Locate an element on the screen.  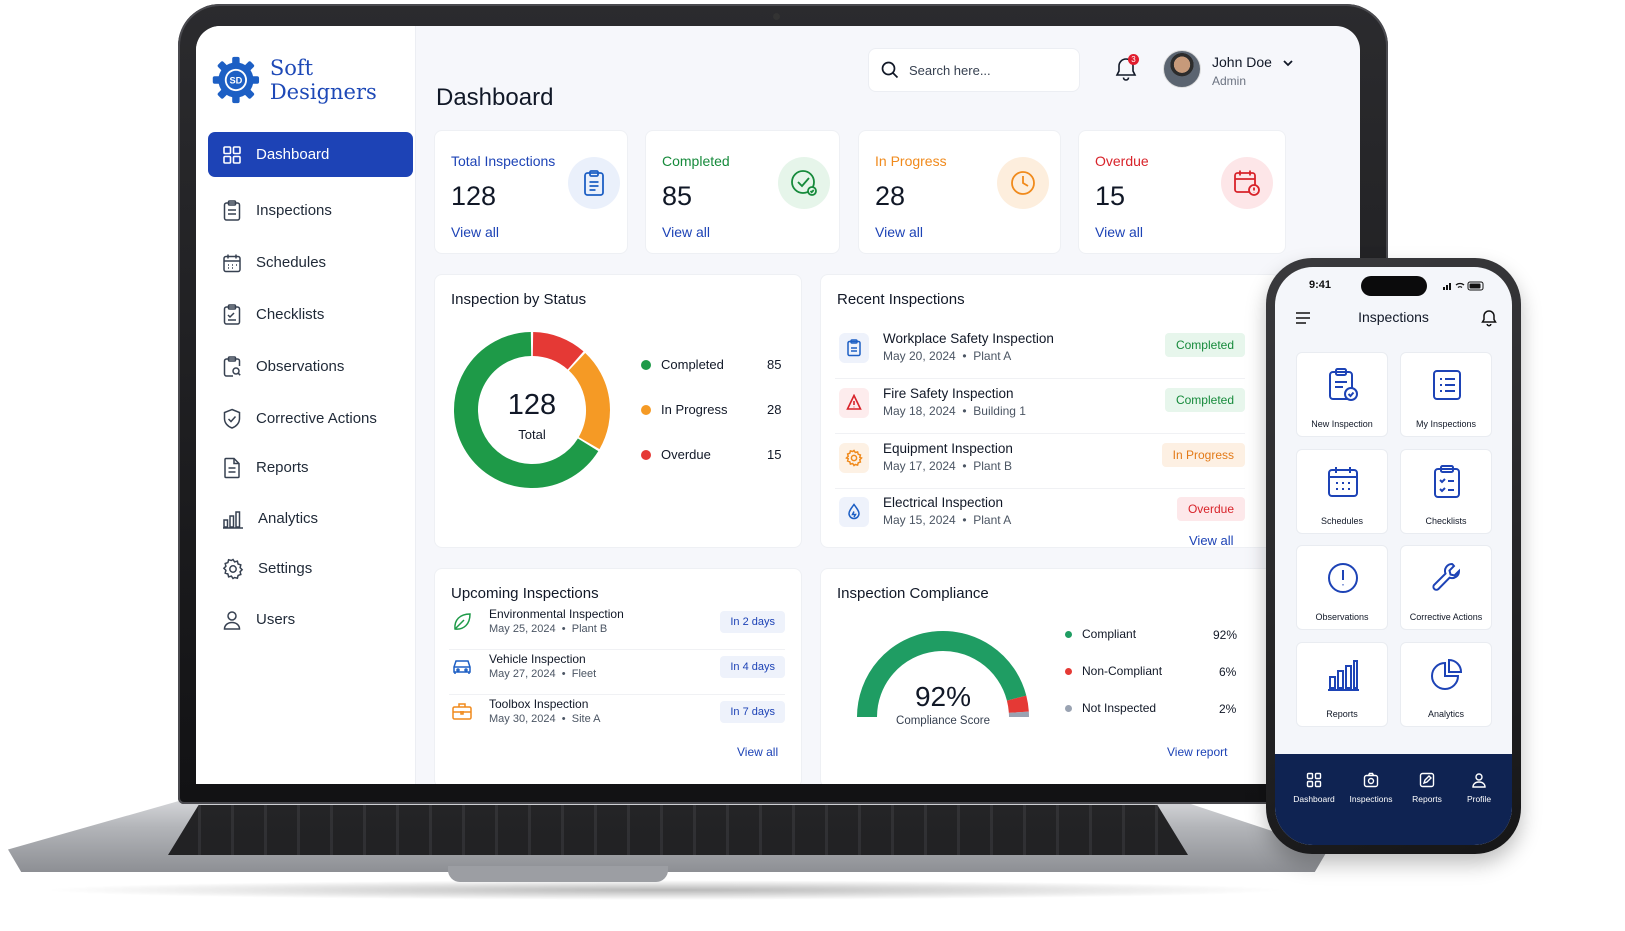
bell-icon is located at coordinates (1489, 318).